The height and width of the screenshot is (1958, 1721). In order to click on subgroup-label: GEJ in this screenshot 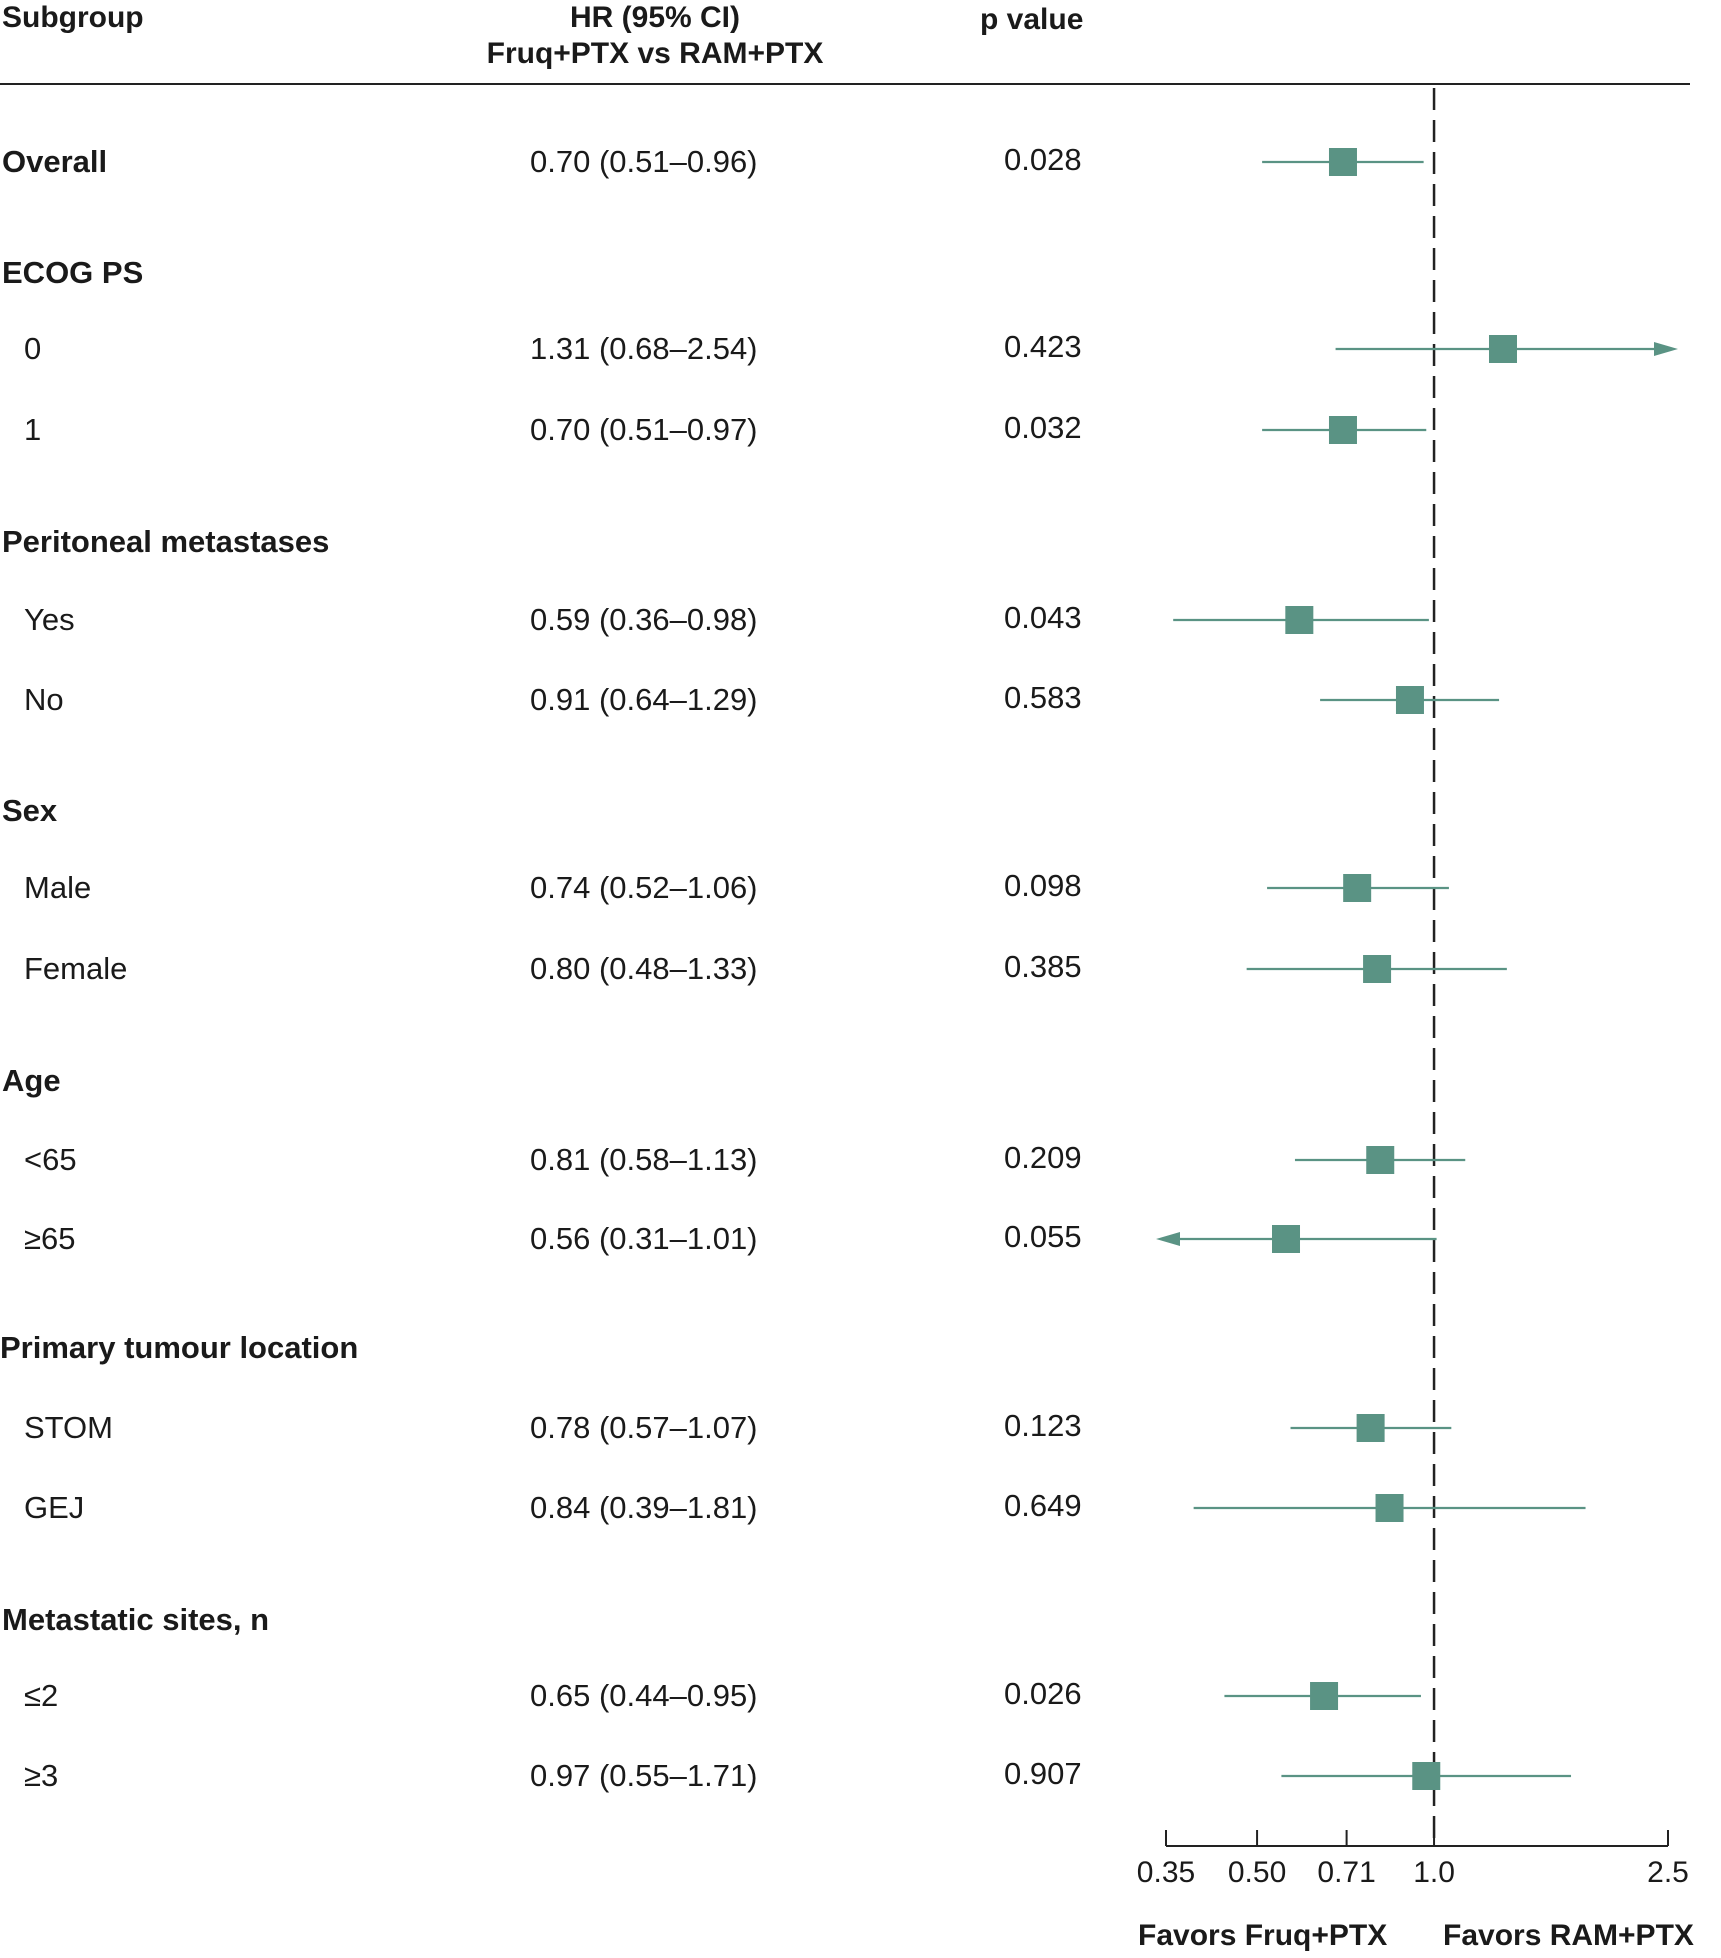, I will do `click(54, 1507)`.